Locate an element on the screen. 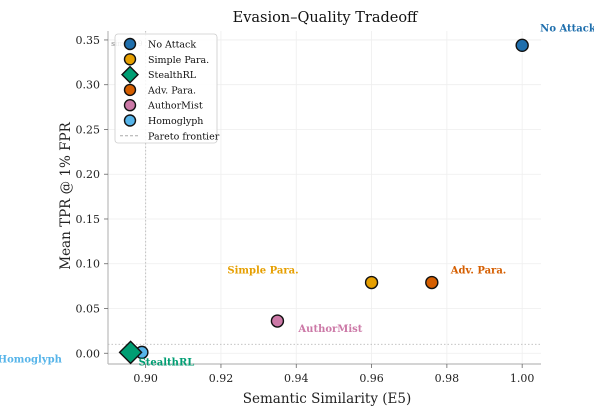 The height and width of the screenshot is (416, 594). y-axis-title: Mean TPR @ 1% FPR is located at coordinates (66, 195).